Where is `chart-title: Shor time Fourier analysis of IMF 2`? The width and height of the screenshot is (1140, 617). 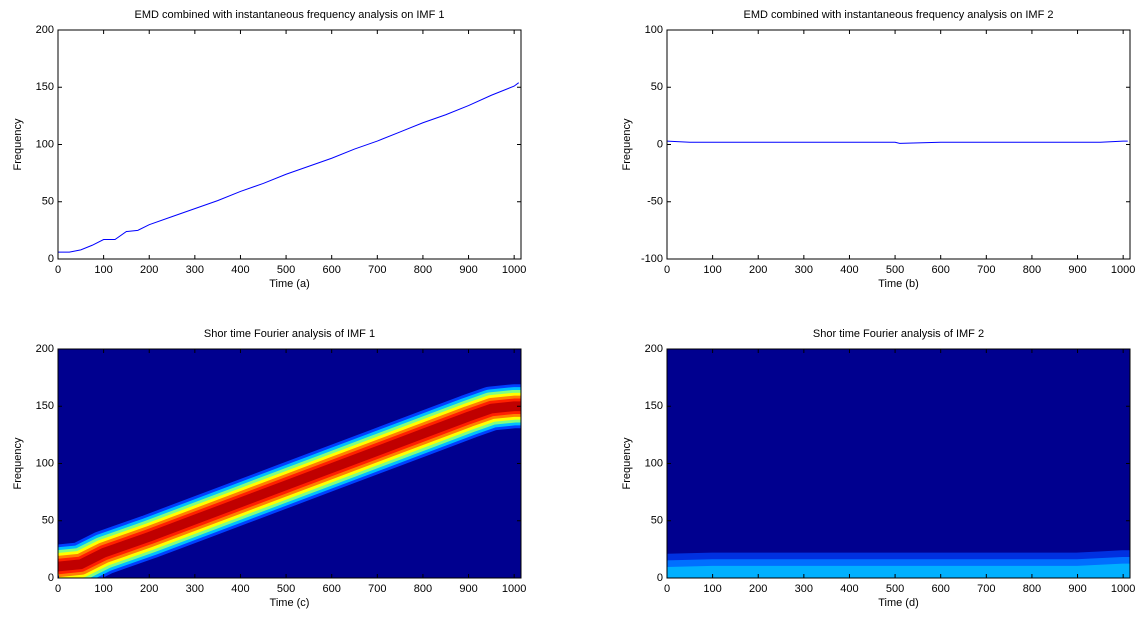
chart-title: Shor time Fourier analysis of IMF 2 is located at coordinates (898, 334).